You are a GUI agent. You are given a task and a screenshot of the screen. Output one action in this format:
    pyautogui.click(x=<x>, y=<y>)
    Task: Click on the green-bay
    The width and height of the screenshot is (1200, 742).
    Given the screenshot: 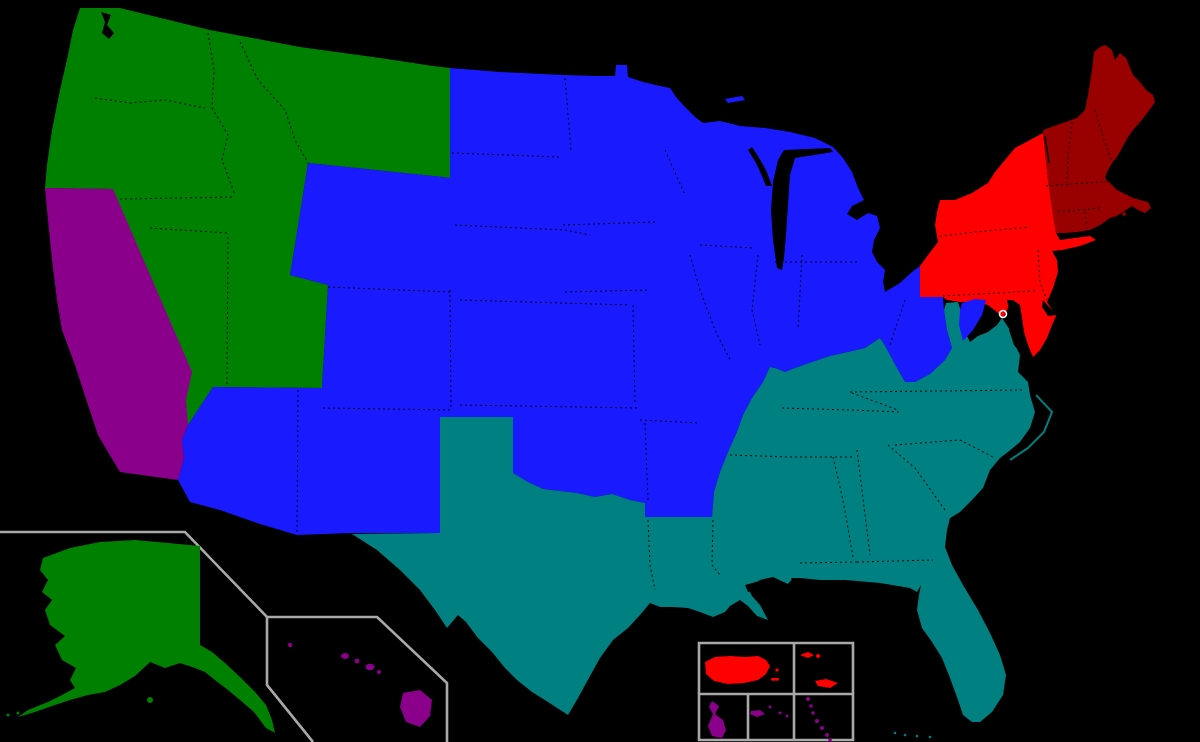 What is the action you would take?
    pyautogui.click(x=760, y=166)
    